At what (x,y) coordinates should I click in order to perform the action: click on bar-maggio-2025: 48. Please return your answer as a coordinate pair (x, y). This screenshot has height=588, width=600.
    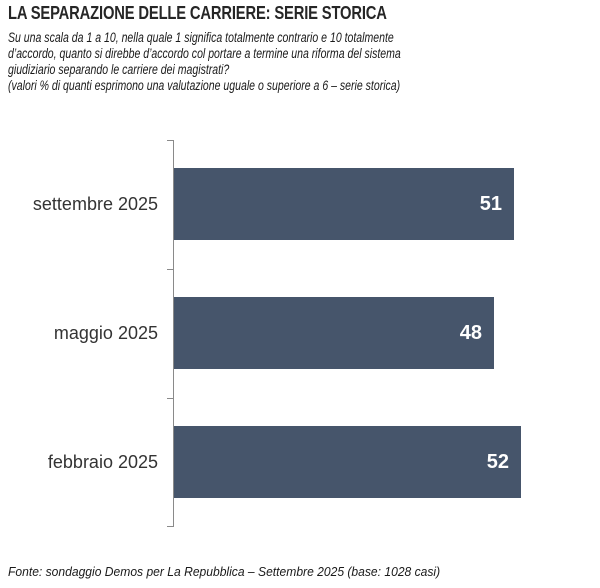
    Looking at the image, I should click on (334, 333).